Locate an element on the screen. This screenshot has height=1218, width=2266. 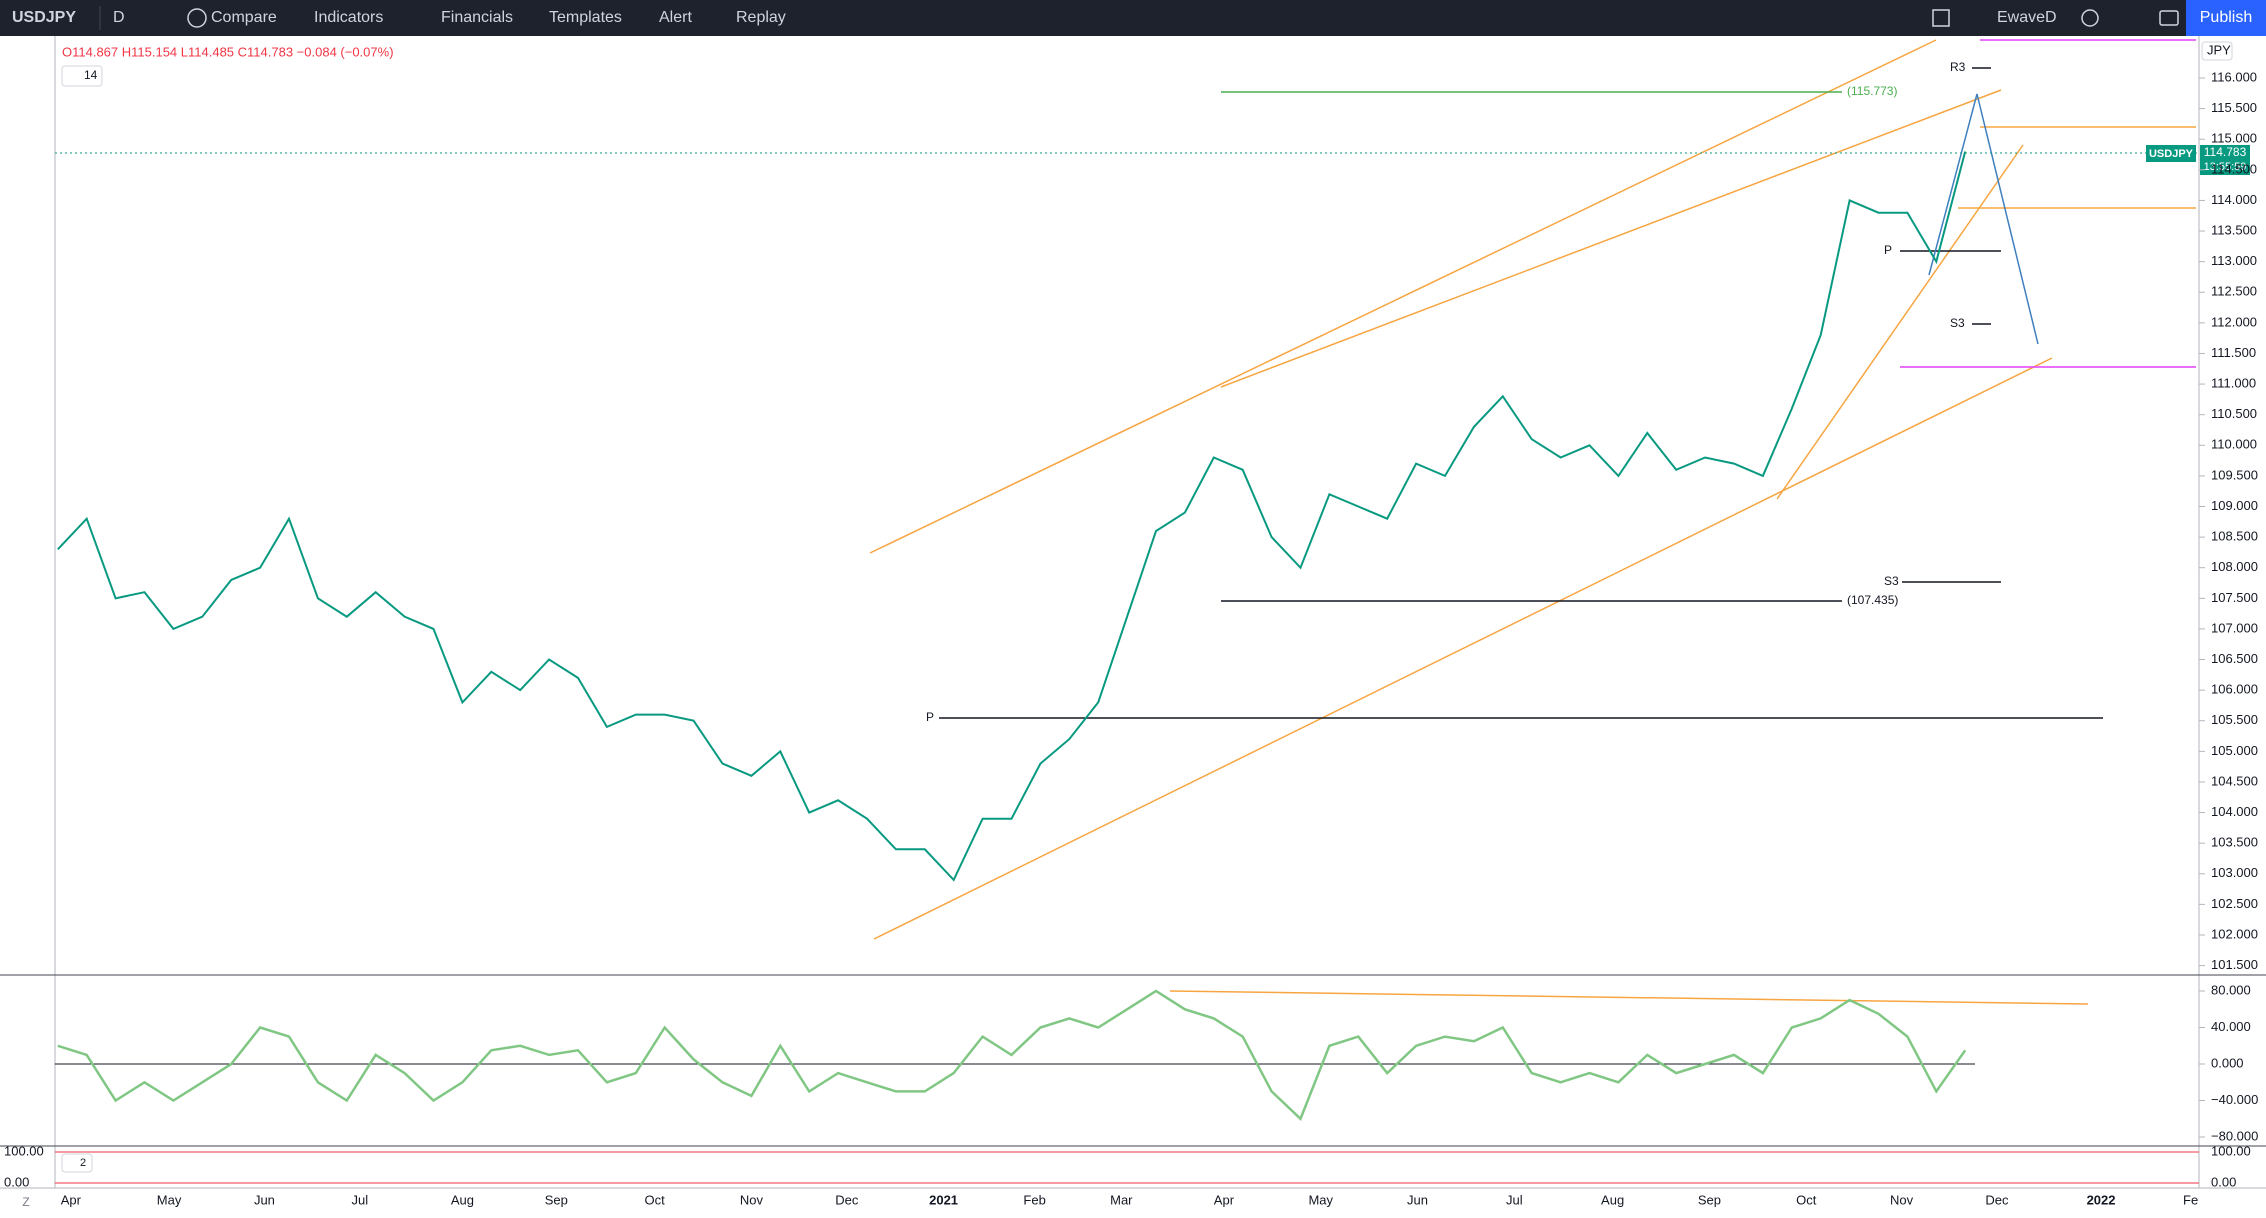
price-tick-label: 108.500 is located at coordinates (2234, 536).